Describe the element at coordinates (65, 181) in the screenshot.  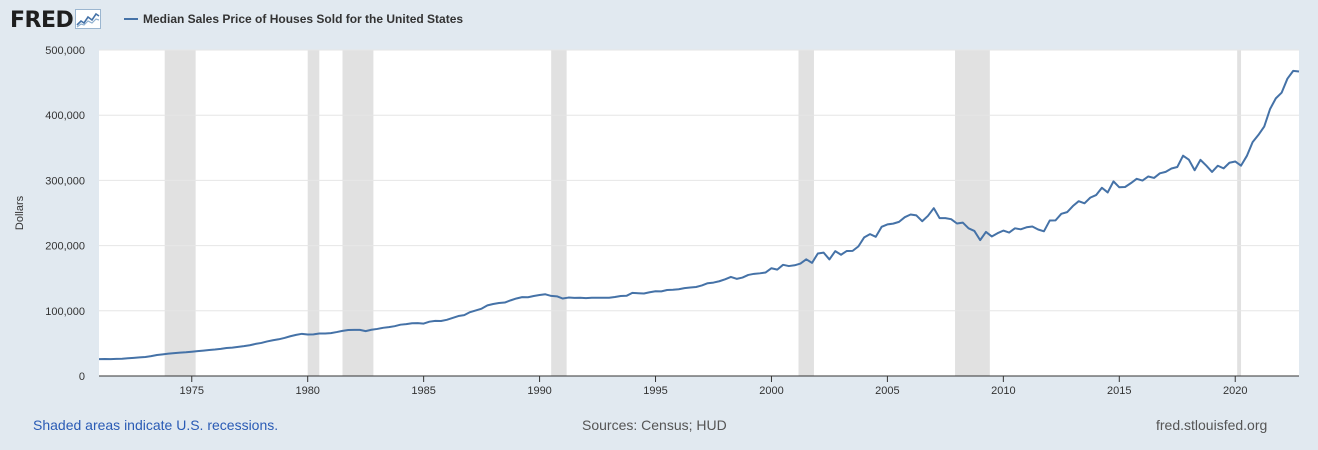
I see `y-tick-label: 300,000` at that location.